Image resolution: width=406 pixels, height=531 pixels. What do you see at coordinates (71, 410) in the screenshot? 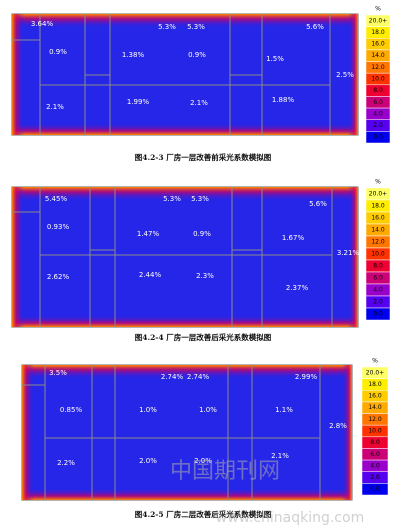
I see `value-label: 0.85%` at bounding box center [71, 410].